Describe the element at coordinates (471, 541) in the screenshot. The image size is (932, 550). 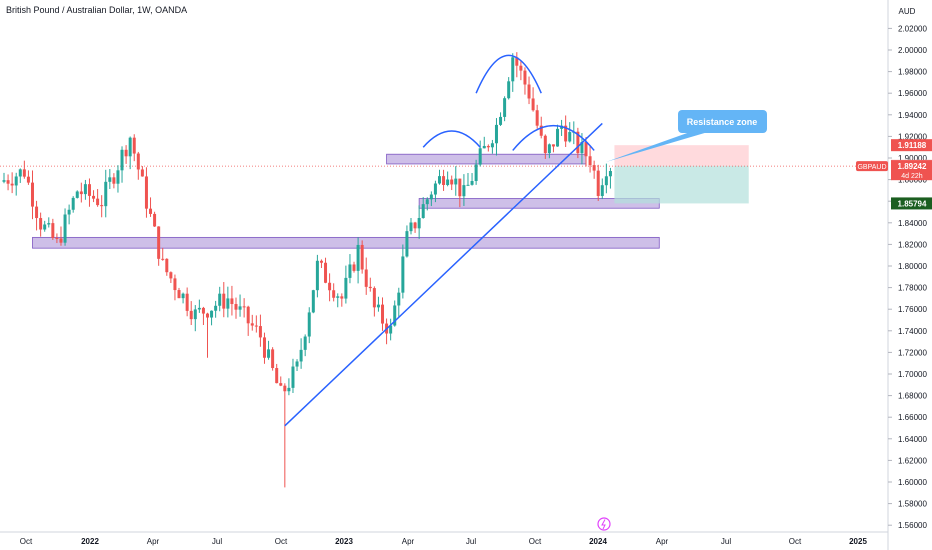
I see `time-tick-label: Jul` at that location.